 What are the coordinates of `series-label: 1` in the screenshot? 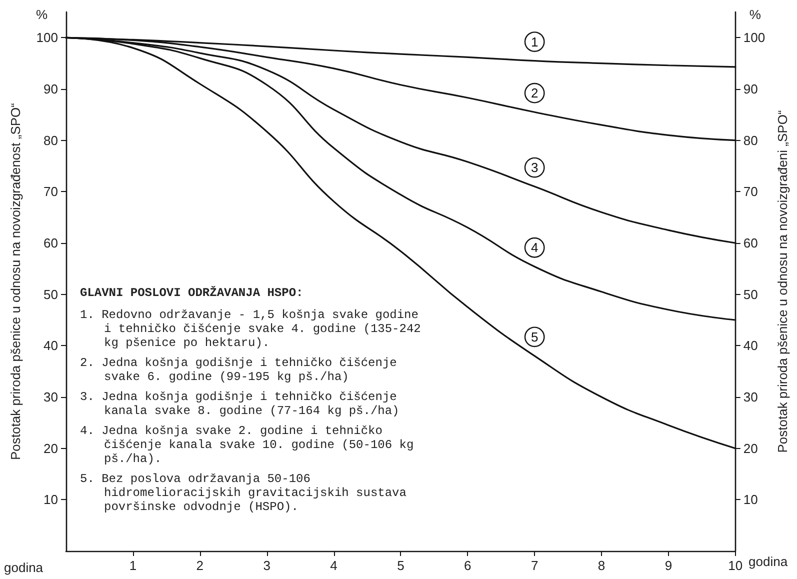 It's located at (534, 42).